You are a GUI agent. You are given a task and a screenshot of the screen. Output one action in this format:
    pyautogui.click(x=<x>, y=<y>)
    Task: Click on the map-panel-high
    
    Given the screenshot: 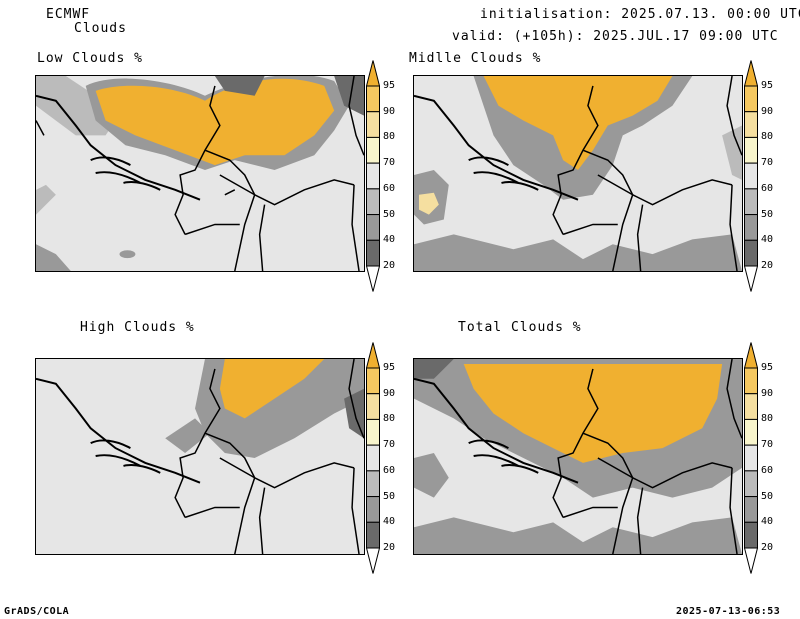 What is the action you would take?
    pyautogui.click(x=200, y=456)
    